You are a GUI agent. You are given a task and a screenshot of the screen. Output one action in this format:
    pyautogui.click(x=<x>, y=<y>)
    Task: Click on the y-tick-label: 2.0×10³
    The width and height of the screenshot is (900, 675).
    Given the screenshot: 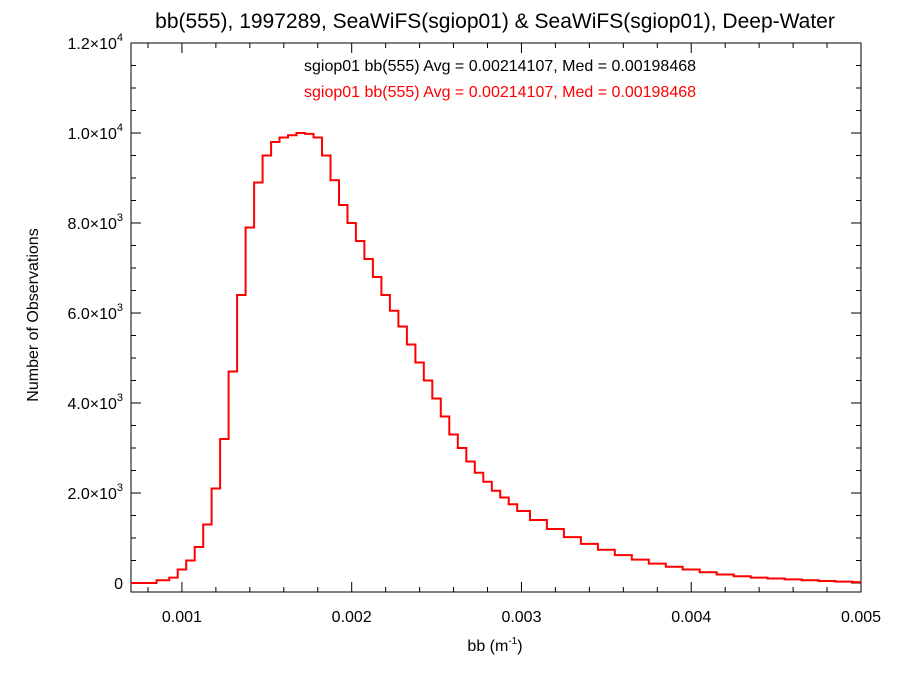 What is the action you would take?
    pyautogui.click(x=95, y=492)
    